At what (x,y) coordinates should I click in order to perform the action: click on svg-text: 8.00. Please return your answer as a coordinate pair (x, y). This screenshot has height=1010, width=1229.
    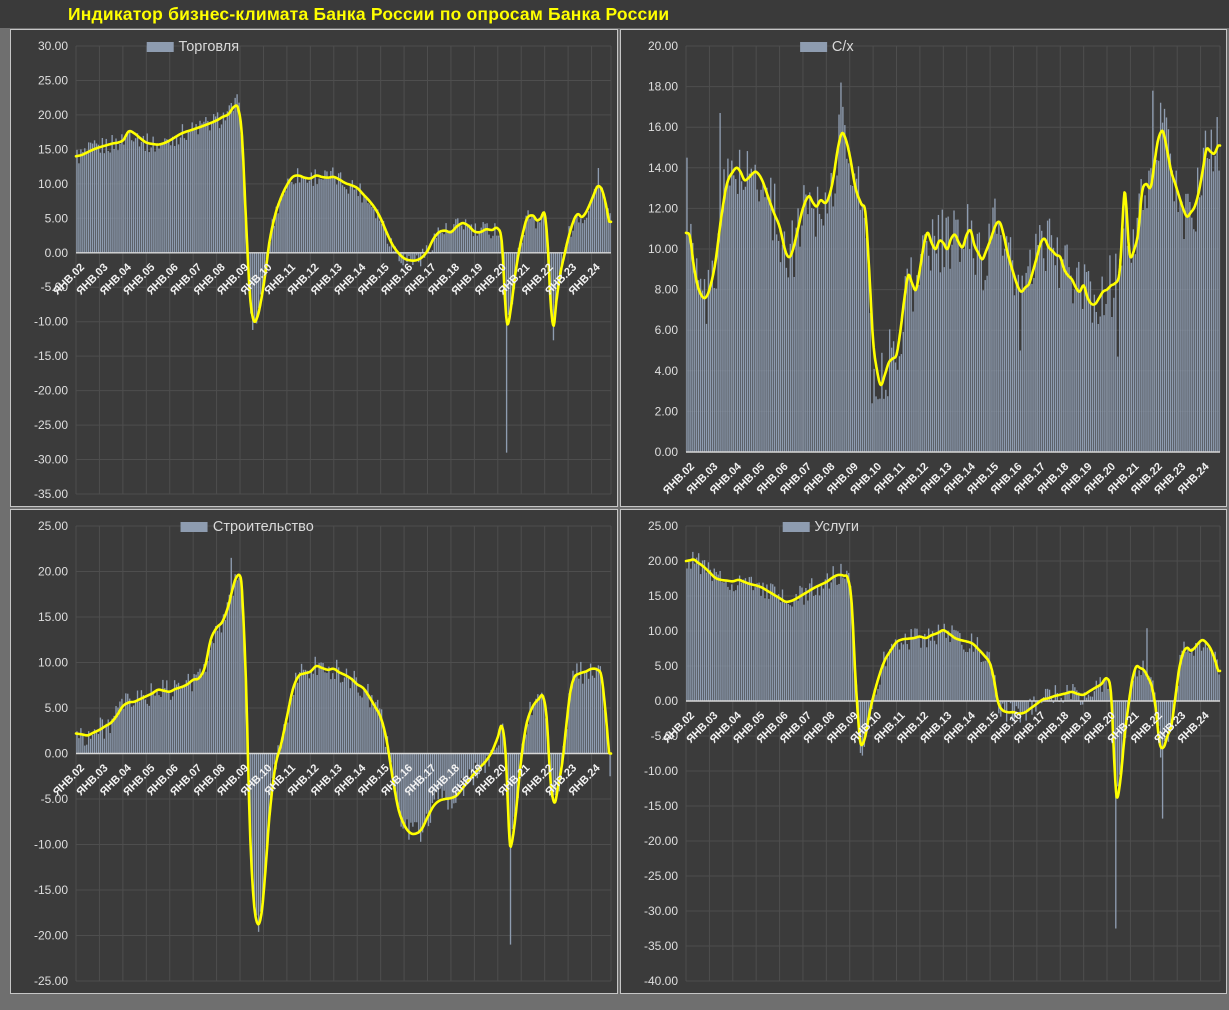
    Looking at the image, I should click on (667, 290).